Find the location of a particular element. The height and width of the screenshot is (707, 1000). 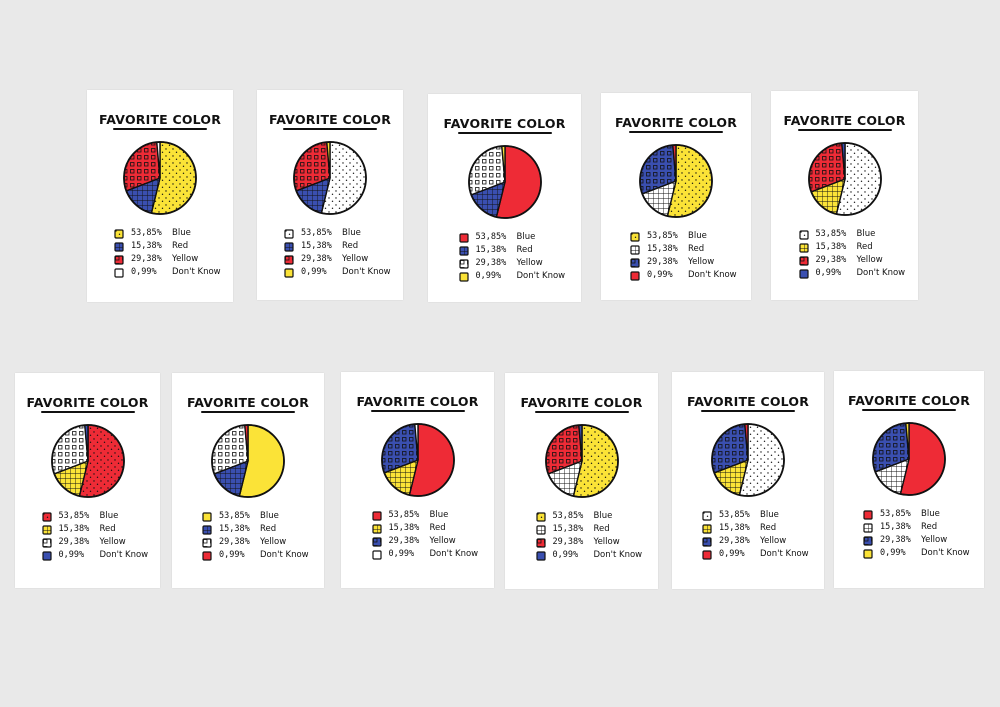

pie-slice-blue is located at coordinates (343, 178).